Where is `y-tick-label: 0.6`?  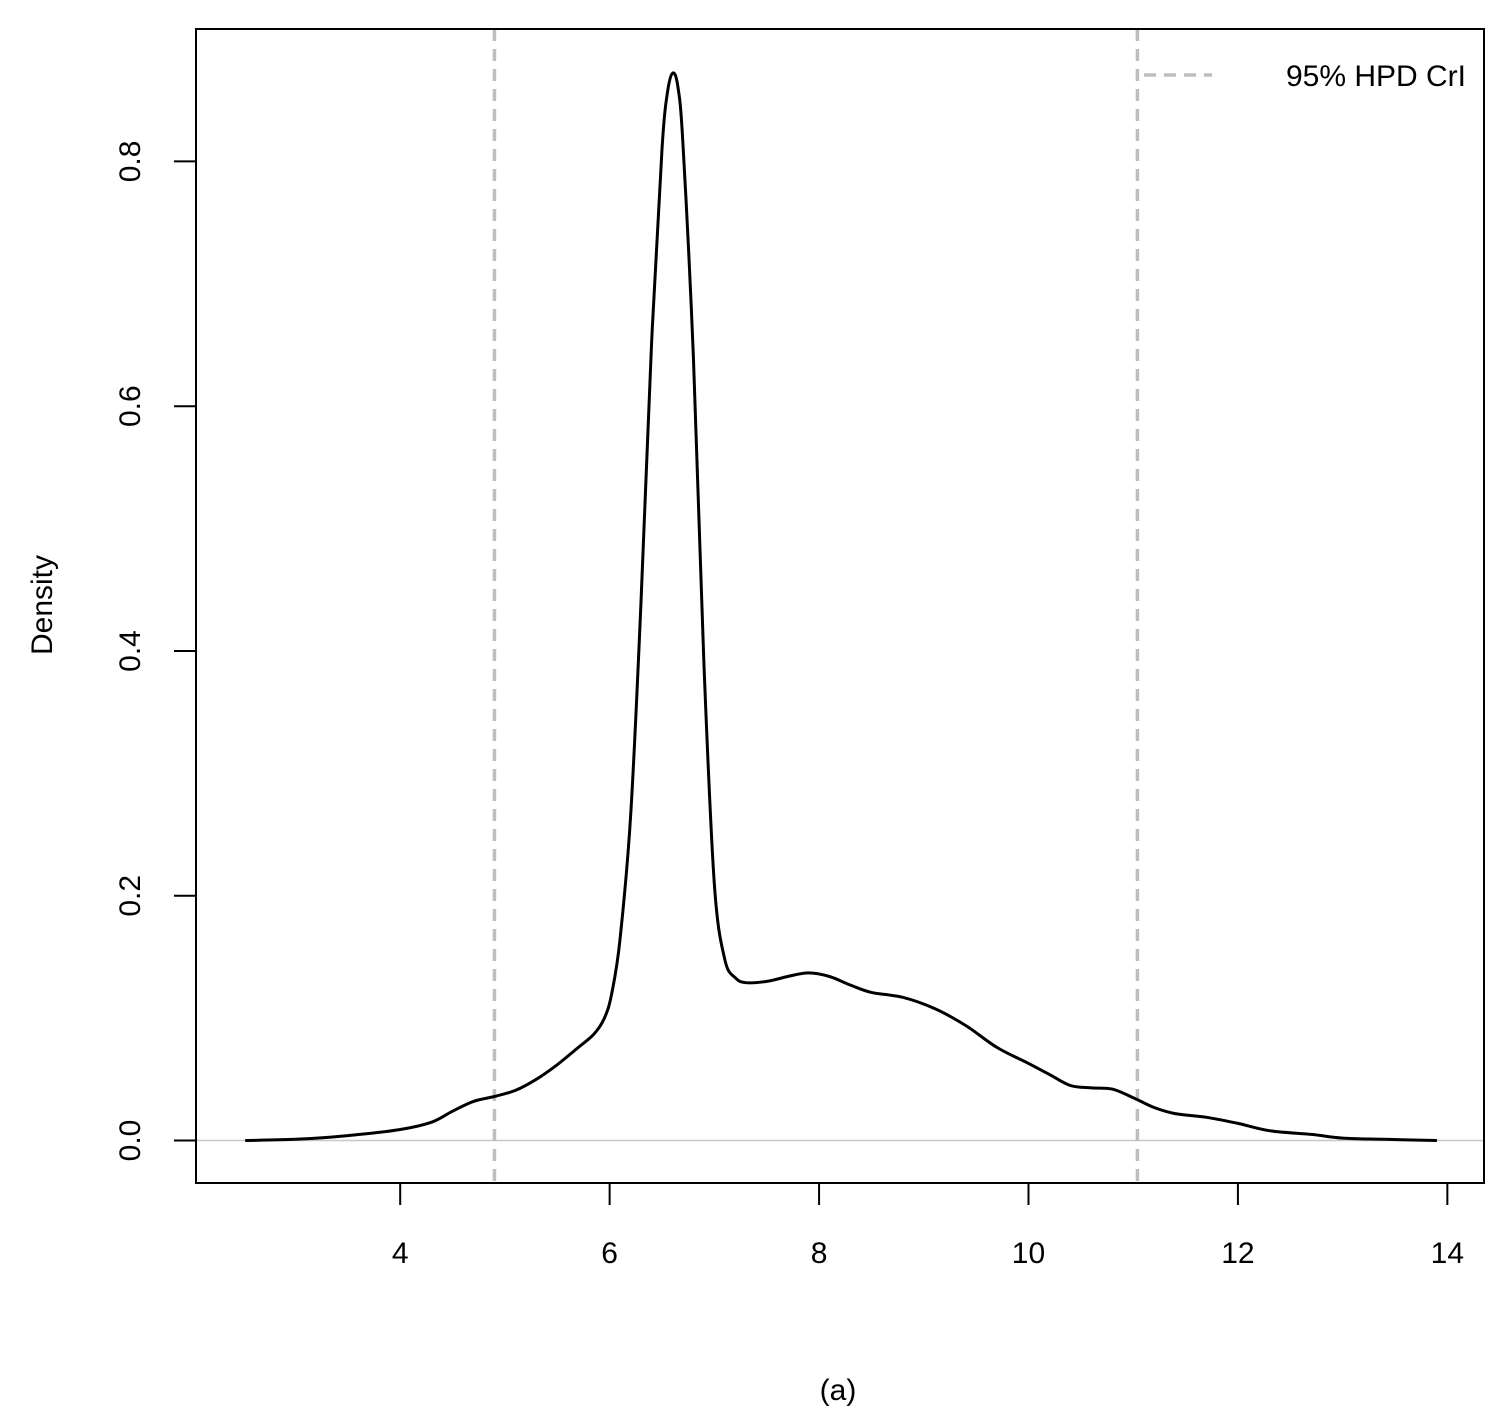
y-tick-label: 0.6 is located at coordinates (130, 406).